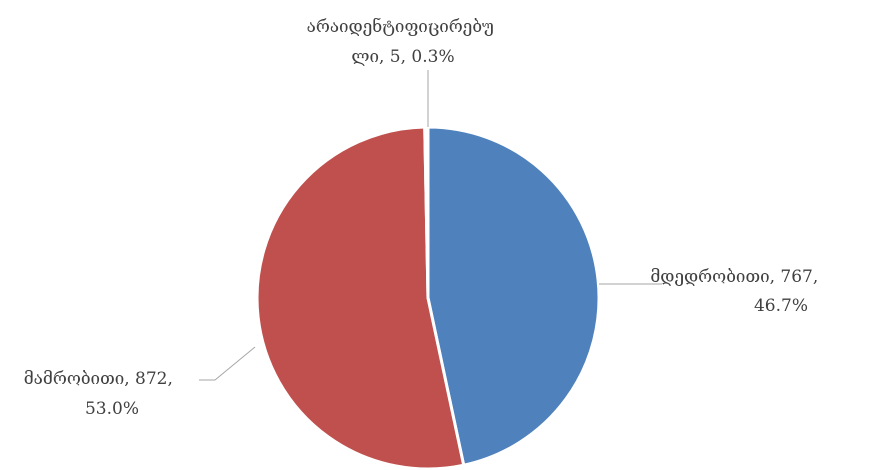  Describe the element at coordinates (112, 409) in the screenshot. I see `label-male-line2: 53.0%` at that location.